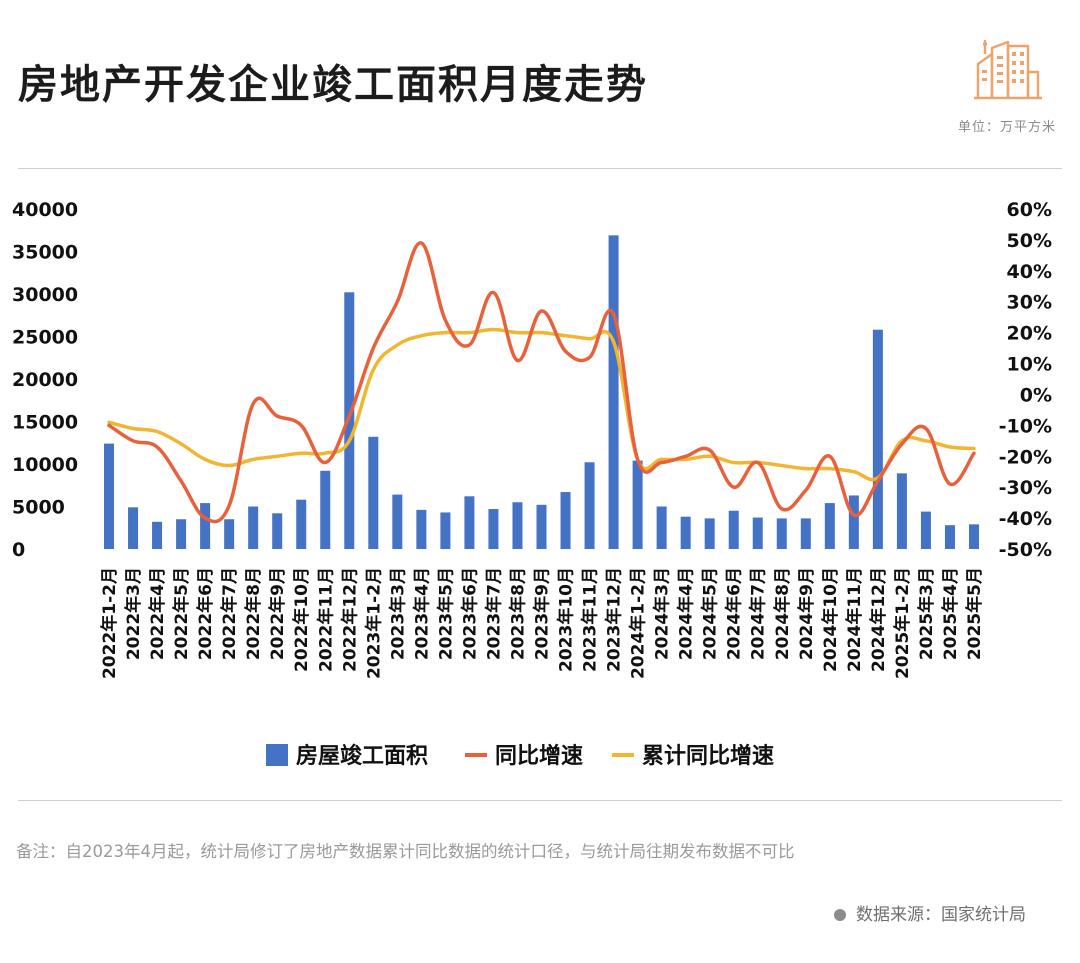 This screenshot has height=963, width=1080. Describe the element at coordinates (949, 537) in the screenshot. I see `bar-2025年4月` at that location.